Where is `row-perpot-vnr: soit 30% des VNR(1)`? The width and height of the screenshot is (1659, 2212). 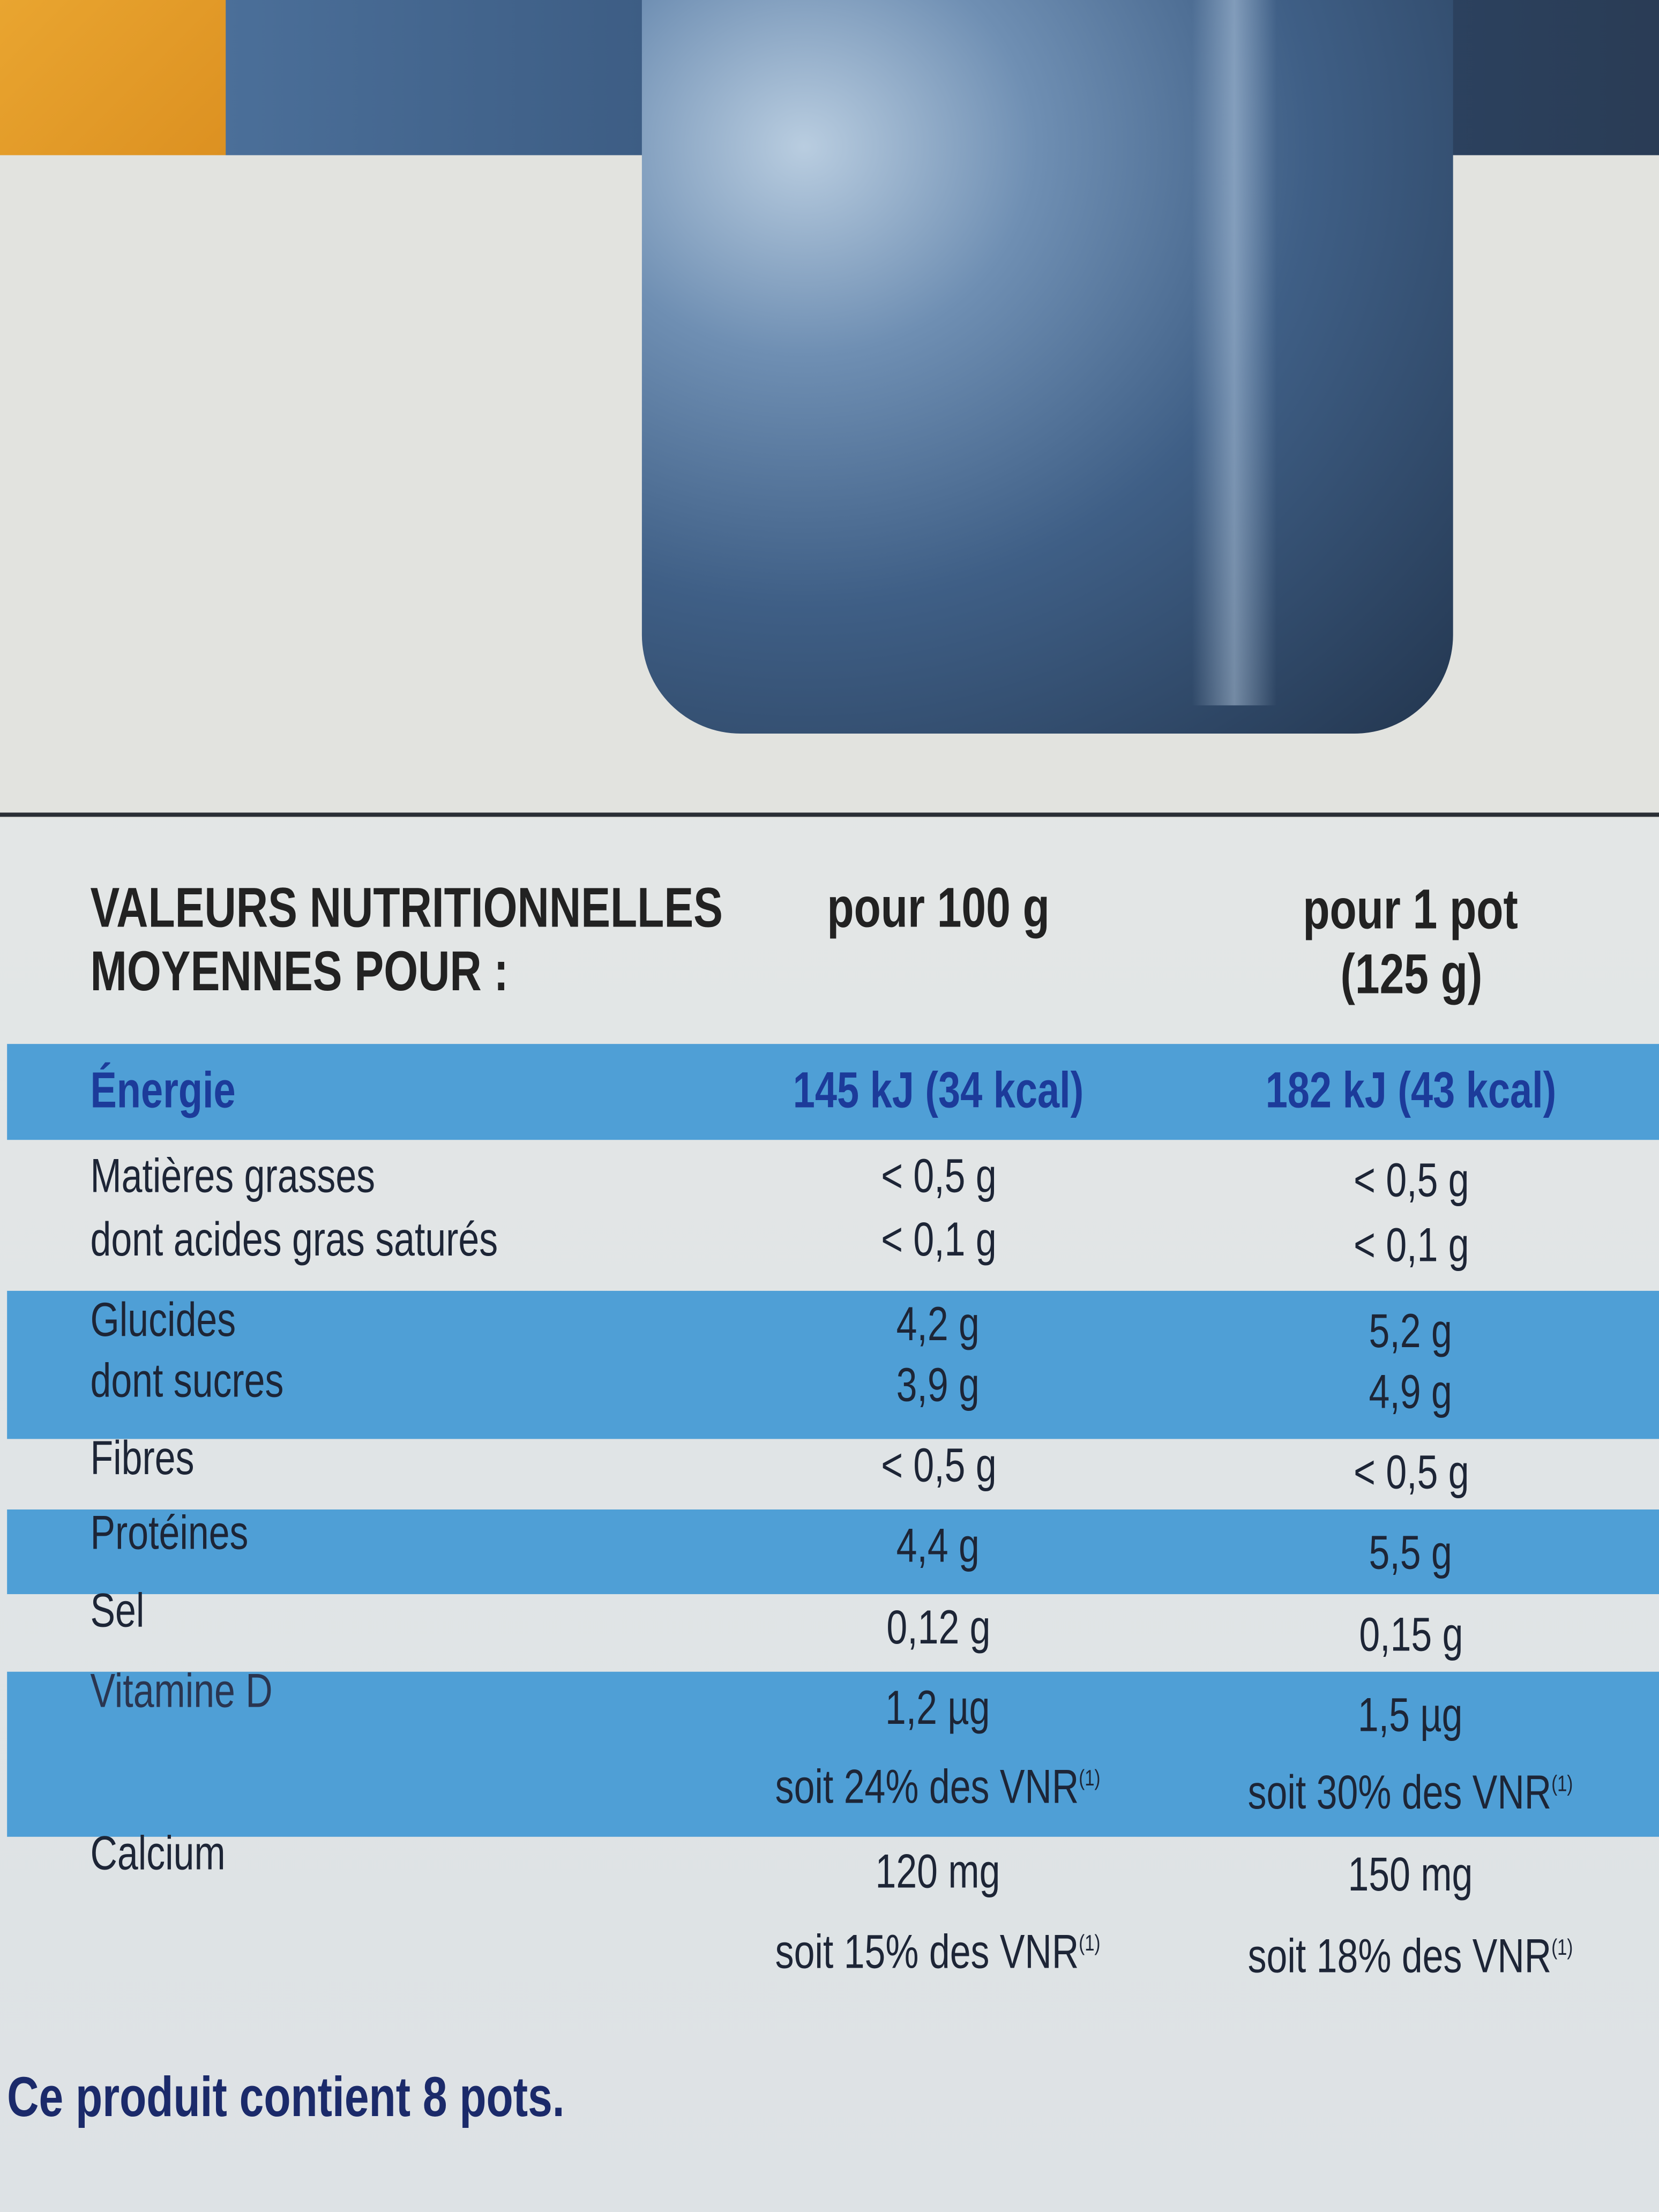
row-perpot-vnr: soit 30% des VNR(1) is located at coordinates (1411, 1793).